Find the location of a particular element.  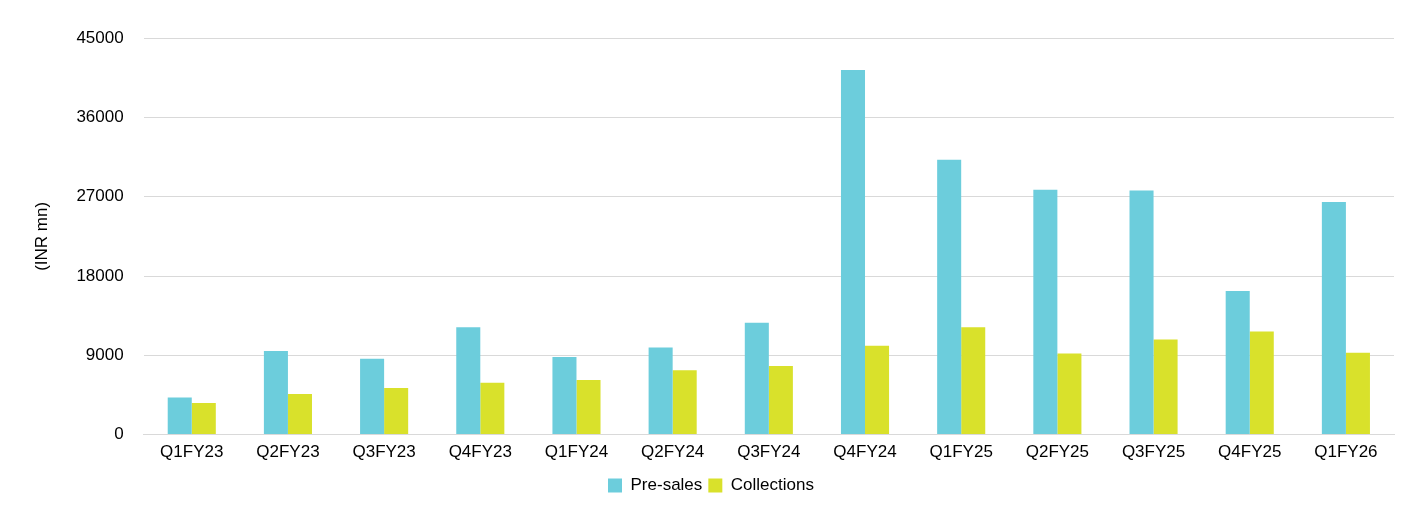

x-tick-label: Q2FY24 is located at coordinates (673, 452).